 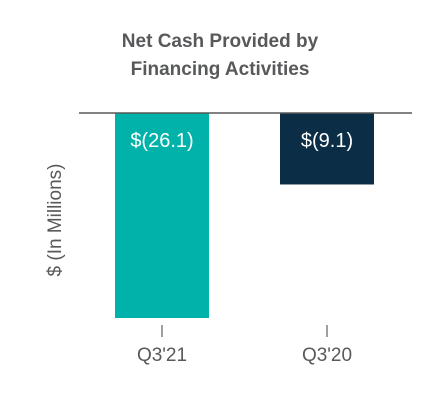 What do you see at coordinates (327, 355) in the screenshot?
I see `x-tick-label-1: Q3'20` at bounding box center [327, 355].